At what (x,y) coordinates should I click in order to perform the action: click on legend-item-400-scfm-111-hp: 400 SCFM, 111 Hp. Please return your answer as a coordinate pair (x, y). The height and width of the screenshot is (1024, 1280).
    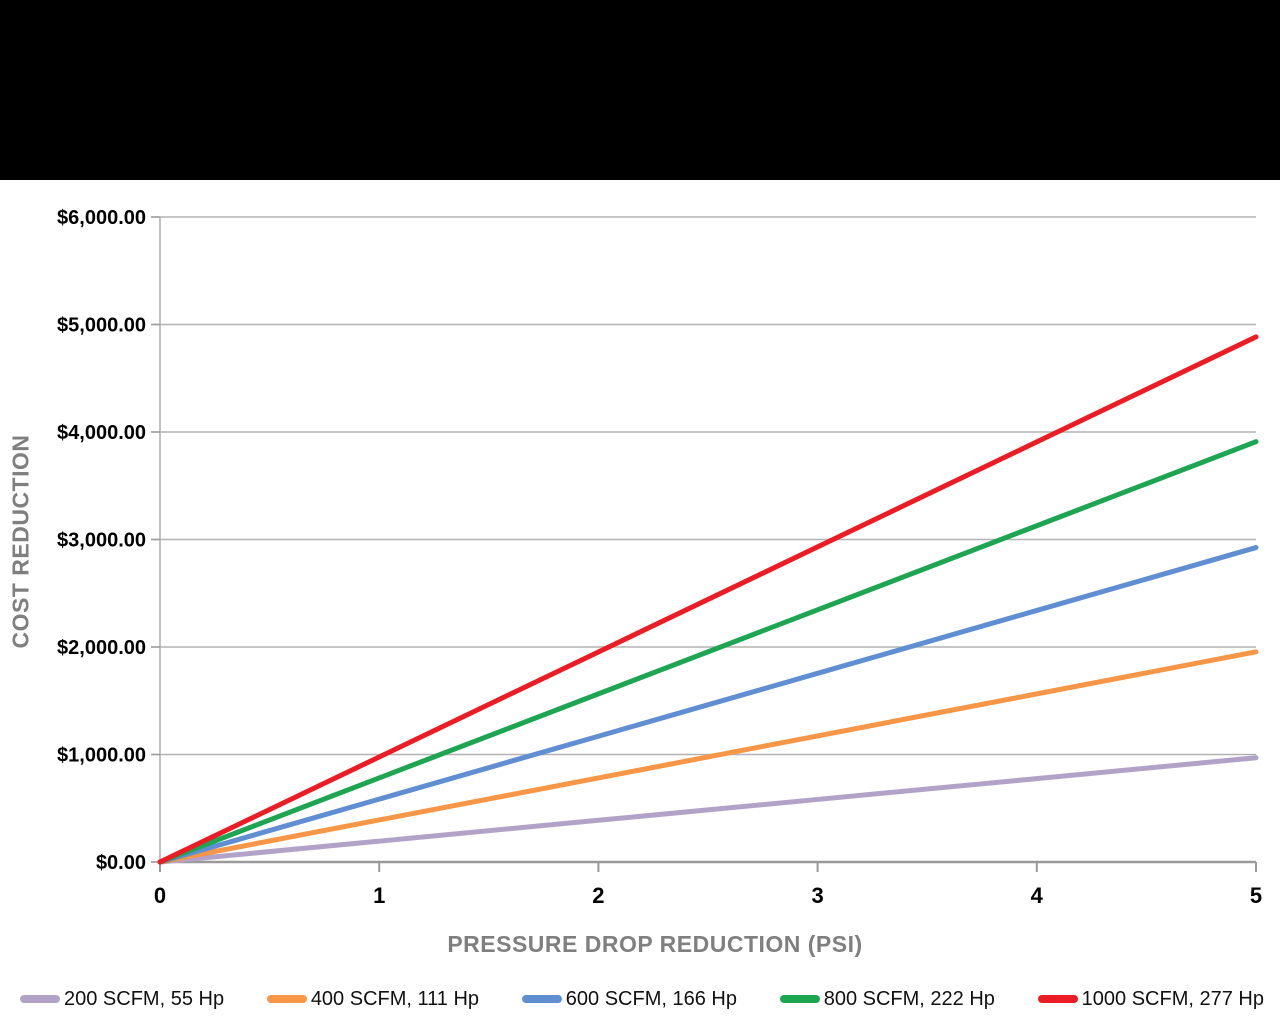
    Looking at the image, I should click on (373, 999).